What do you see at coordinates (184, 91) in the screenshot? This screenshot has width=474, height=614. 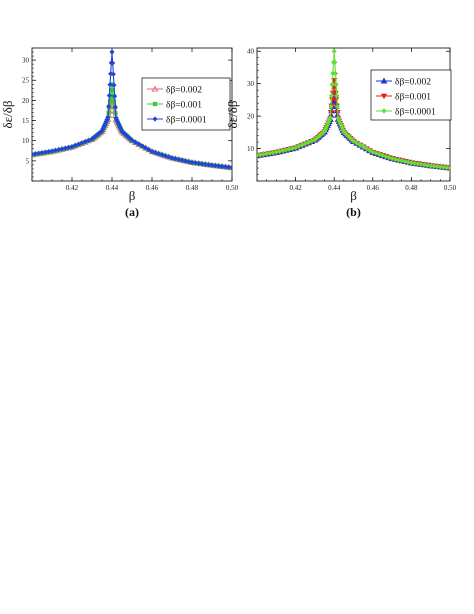 I see `legend-label: δβ=0.002` at bounding box center [184, 91].